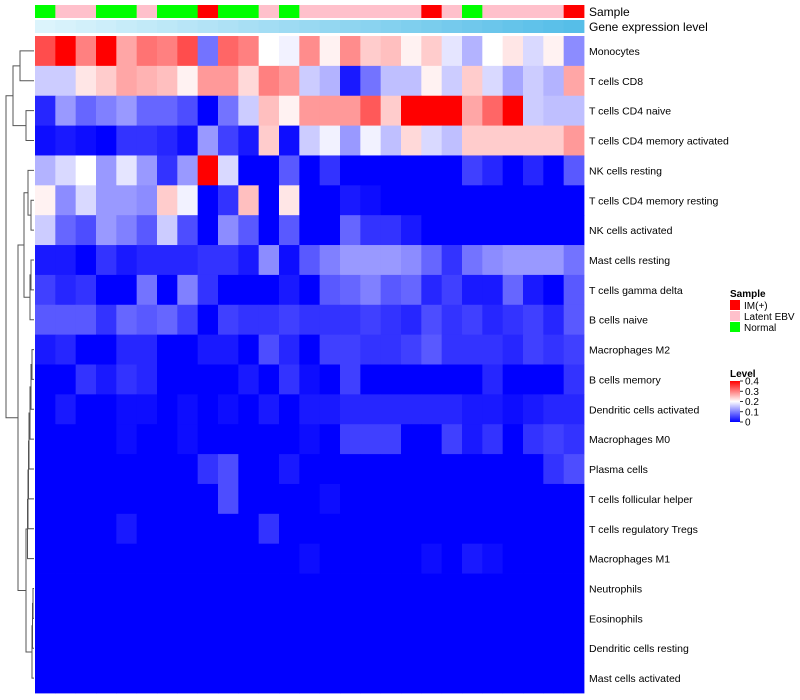  I want to click on dendrogram-link, so click(32, 275).